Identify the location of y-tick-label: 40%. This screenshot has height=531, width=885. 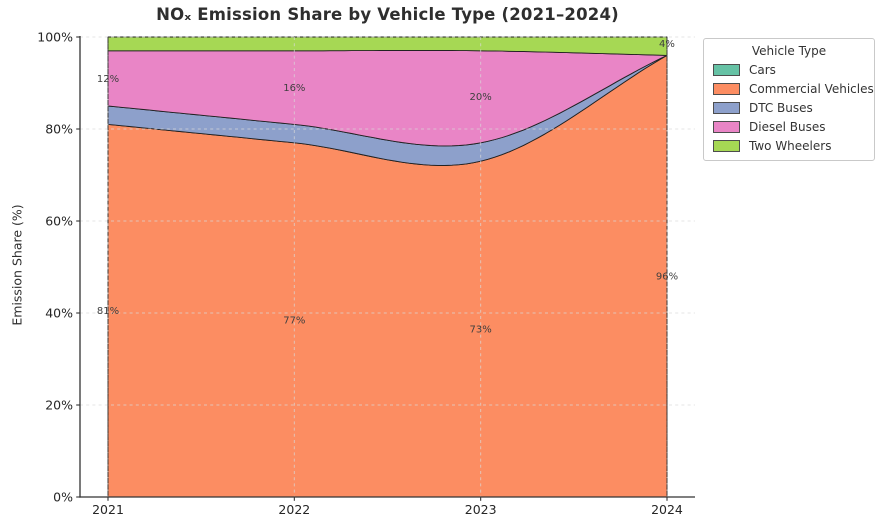
(59, 312).